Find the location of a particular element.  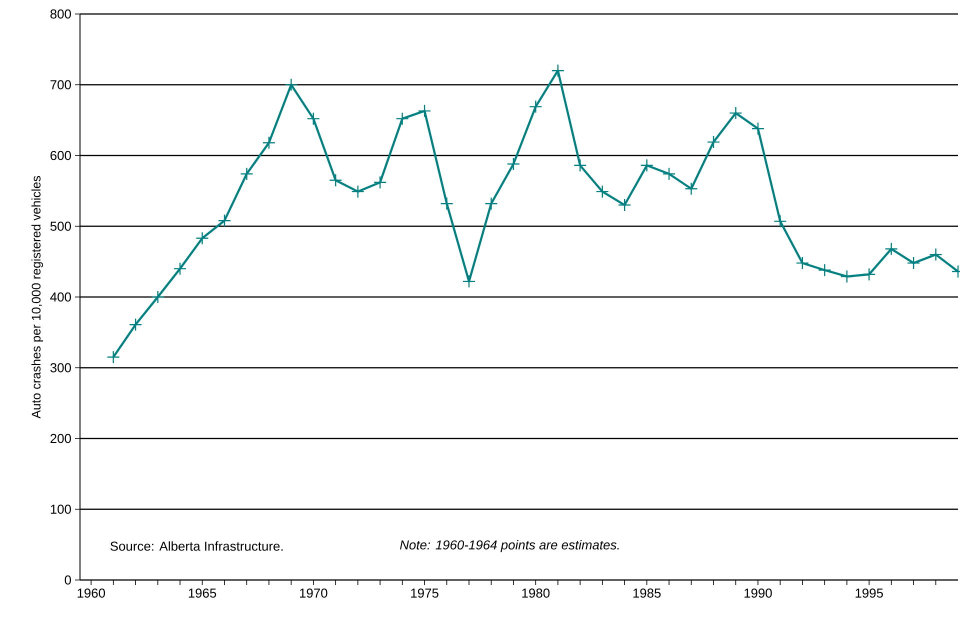

x-tick-label: 1960 is located at coordinates (92, 593).